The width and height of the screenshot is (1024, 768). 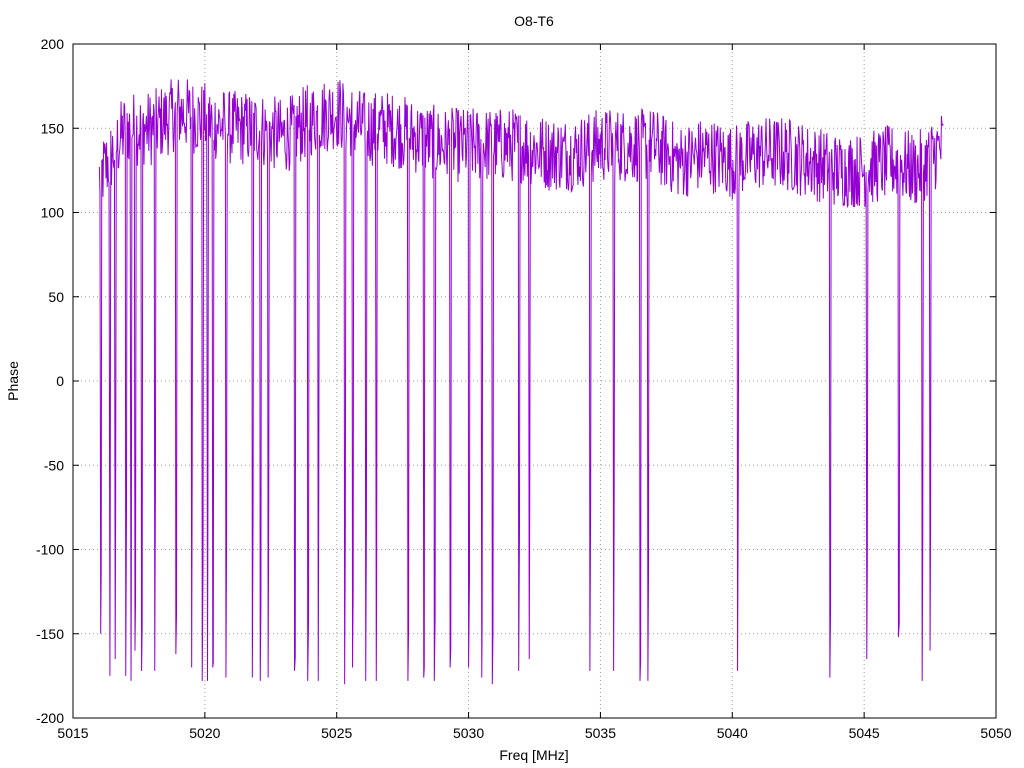 What do you see at coordinates (50, 634) in the screenshot?
I see `y-tick-label: -150` at bounding box center [50, 634].